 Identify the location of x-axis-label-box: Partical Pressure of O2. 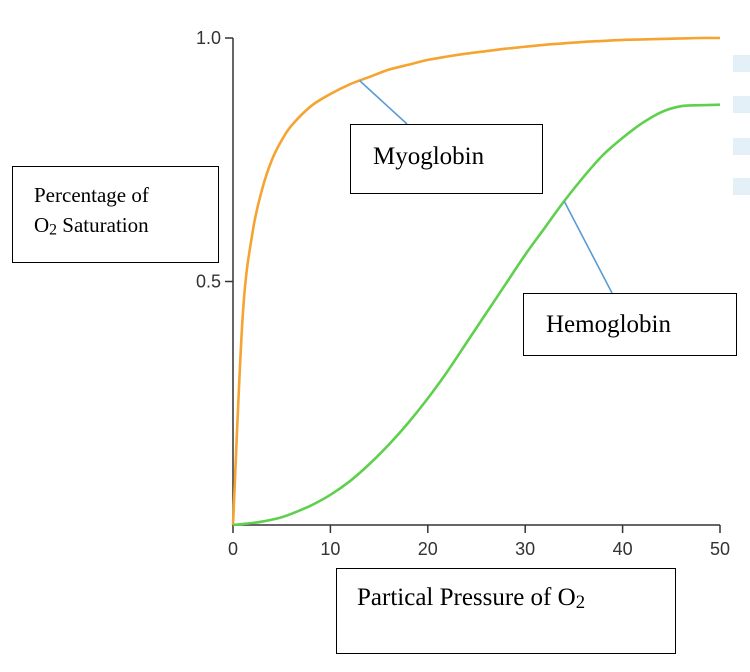
(506, 611).